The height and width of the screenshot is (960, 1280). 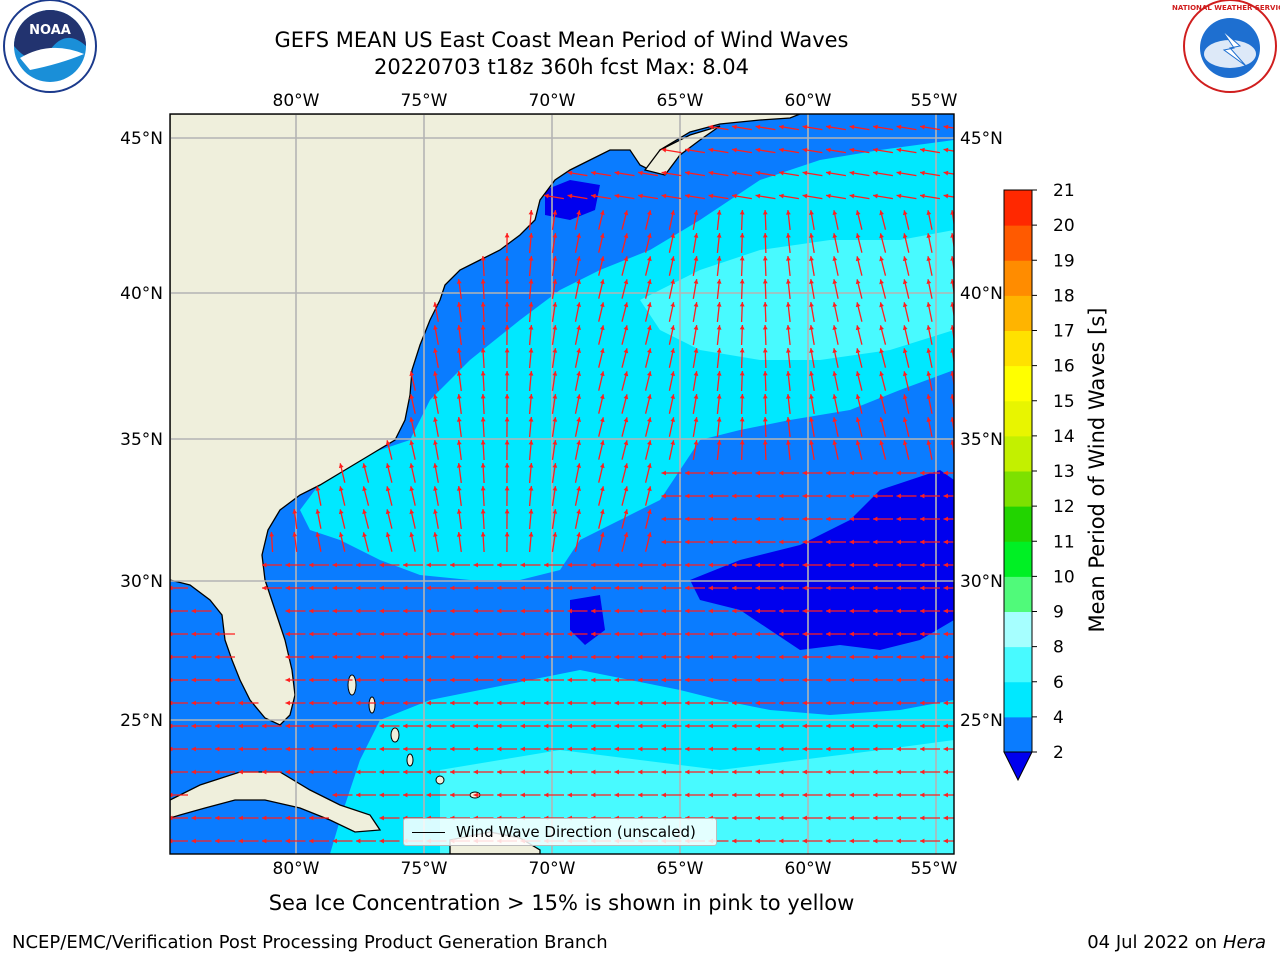 I want to click on legend-line-icon, so click(x=428, y=832).